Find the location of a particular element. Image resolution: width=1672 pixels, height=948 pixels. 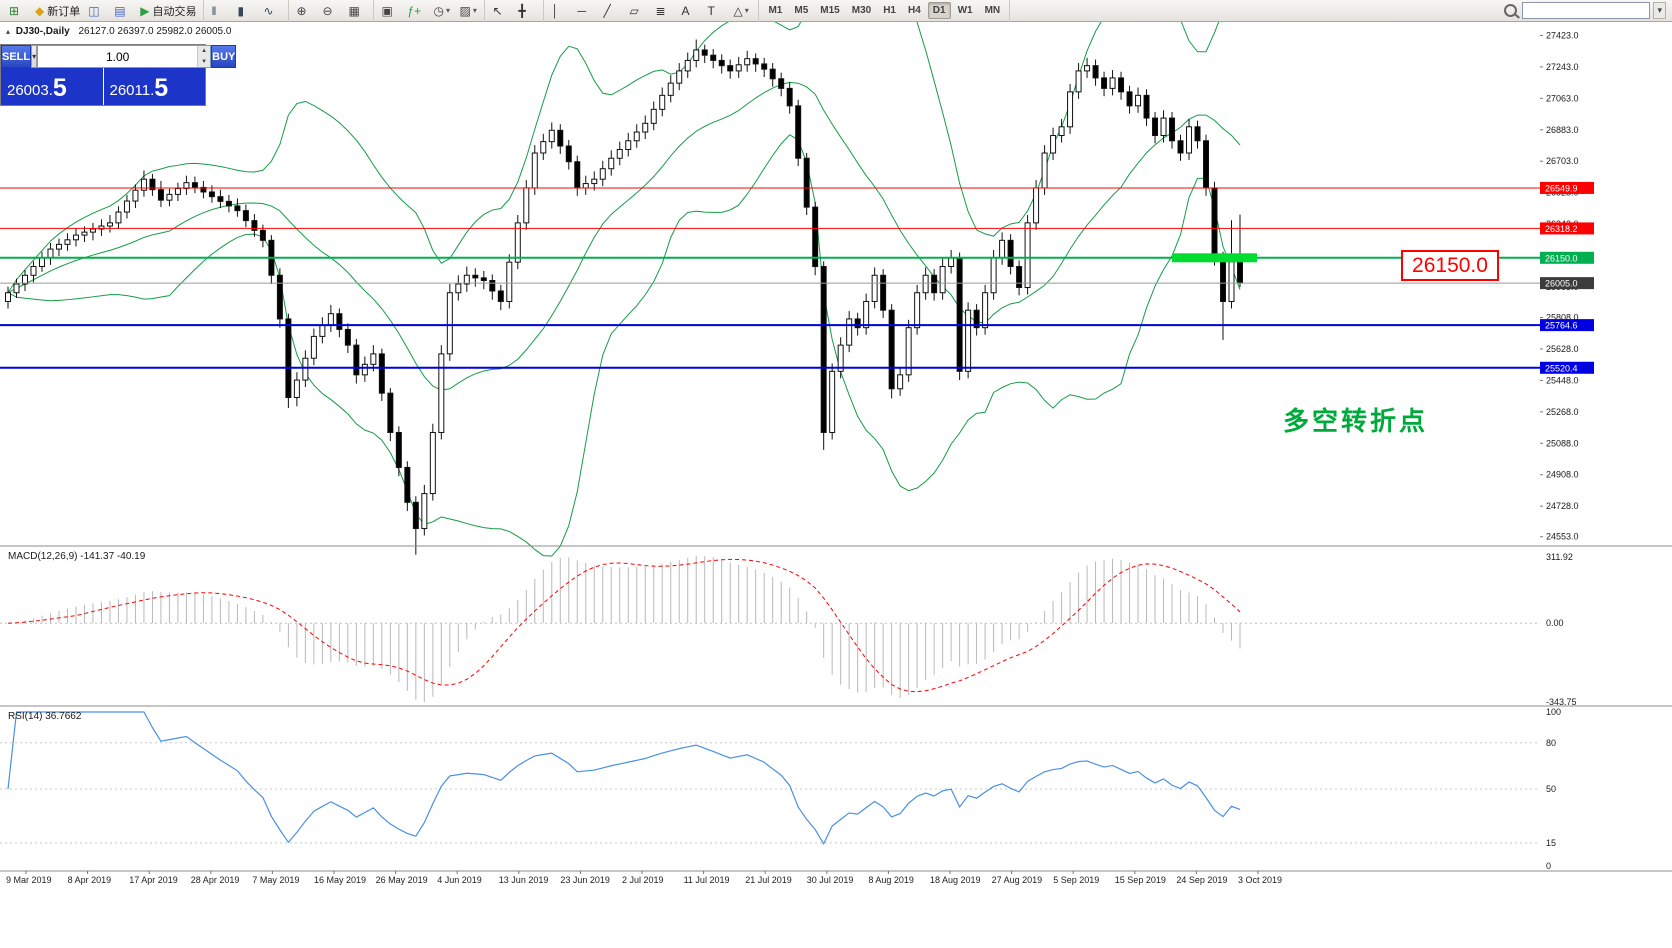

highlight-segment is located at coordinates (1214, 258).